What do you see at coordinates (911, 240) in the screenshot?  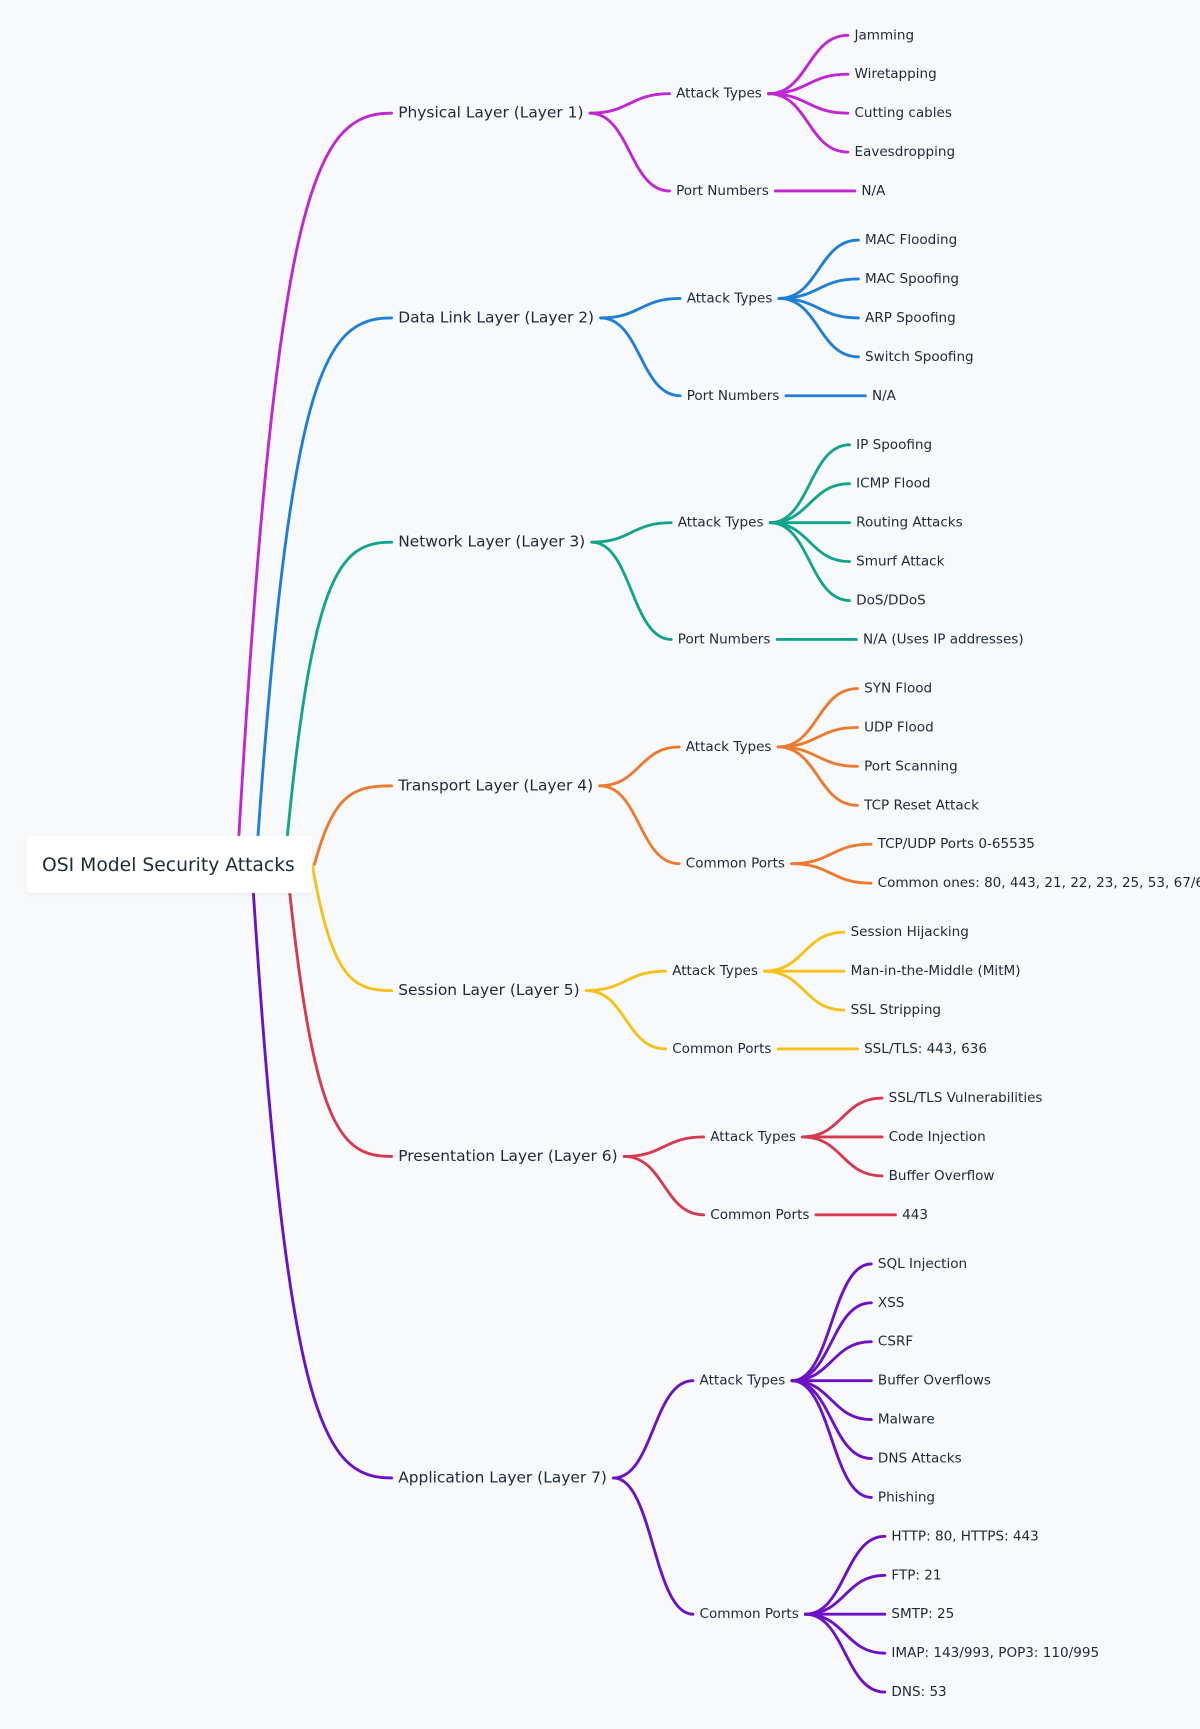 I see `leaf-node: MAC Flooding` at bounding box center [911, 240].